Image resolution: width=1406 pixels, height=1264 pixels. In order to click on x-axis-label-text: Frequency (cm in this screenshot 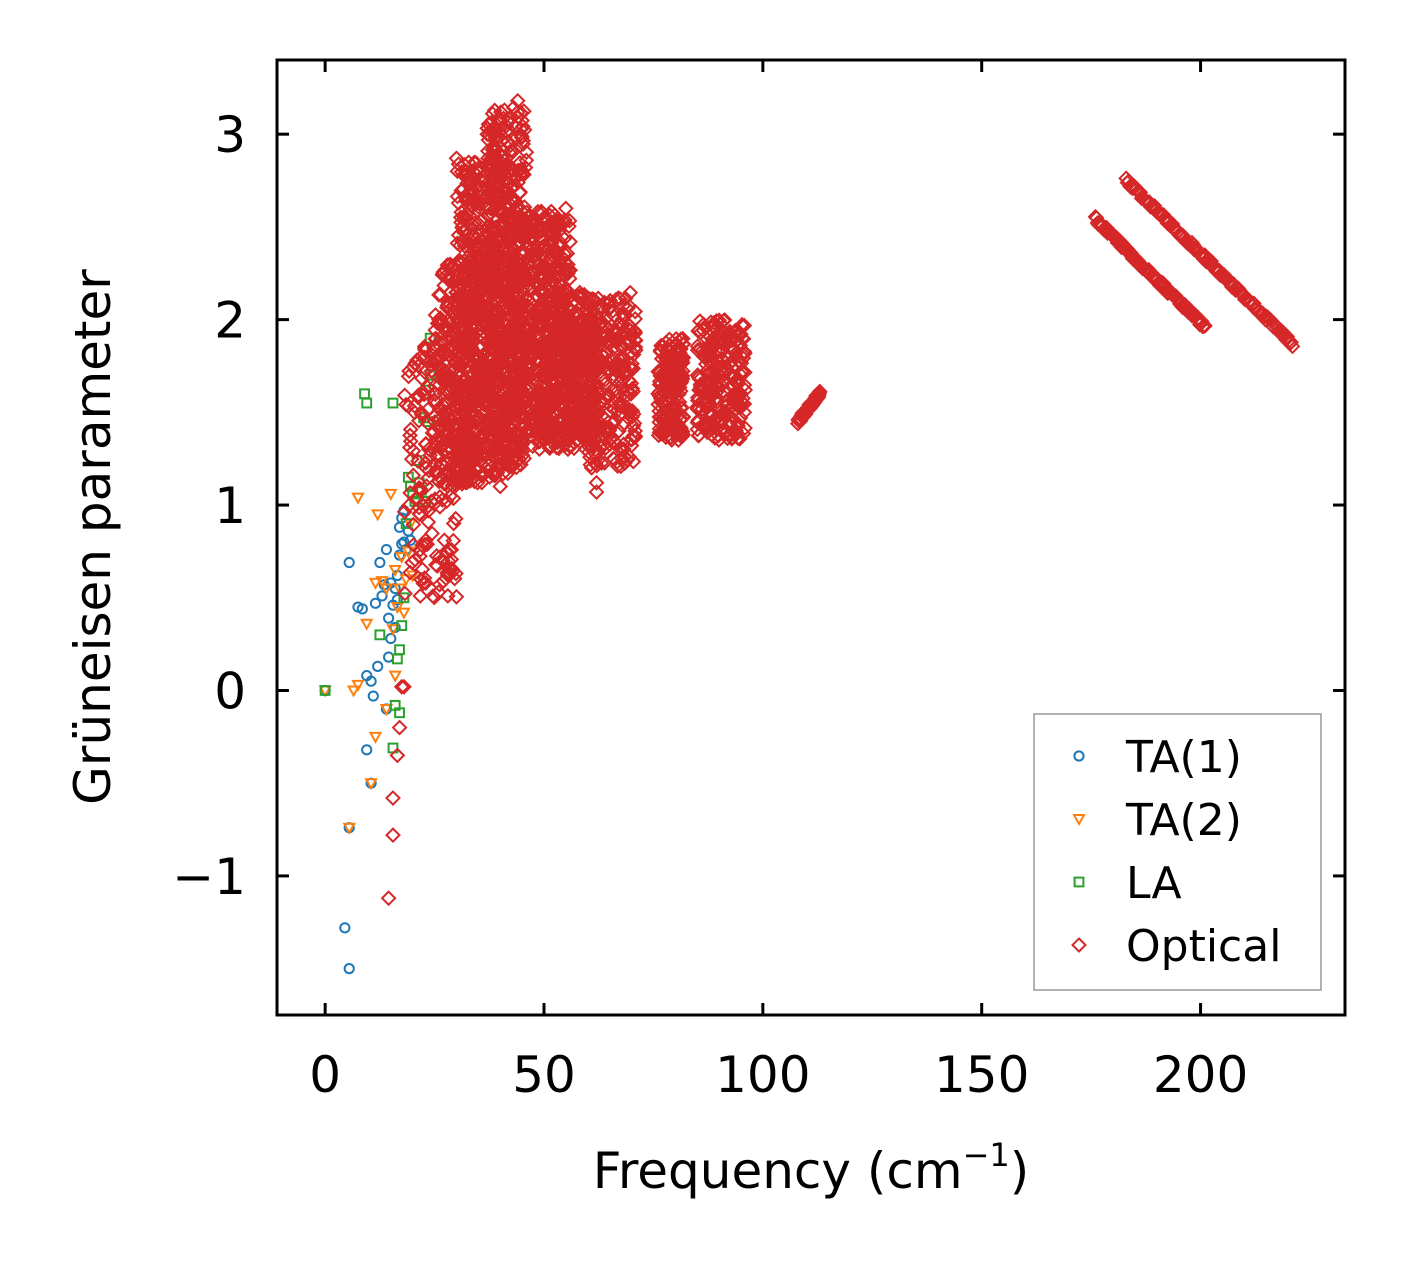, I will do `click(778, 1171)`.